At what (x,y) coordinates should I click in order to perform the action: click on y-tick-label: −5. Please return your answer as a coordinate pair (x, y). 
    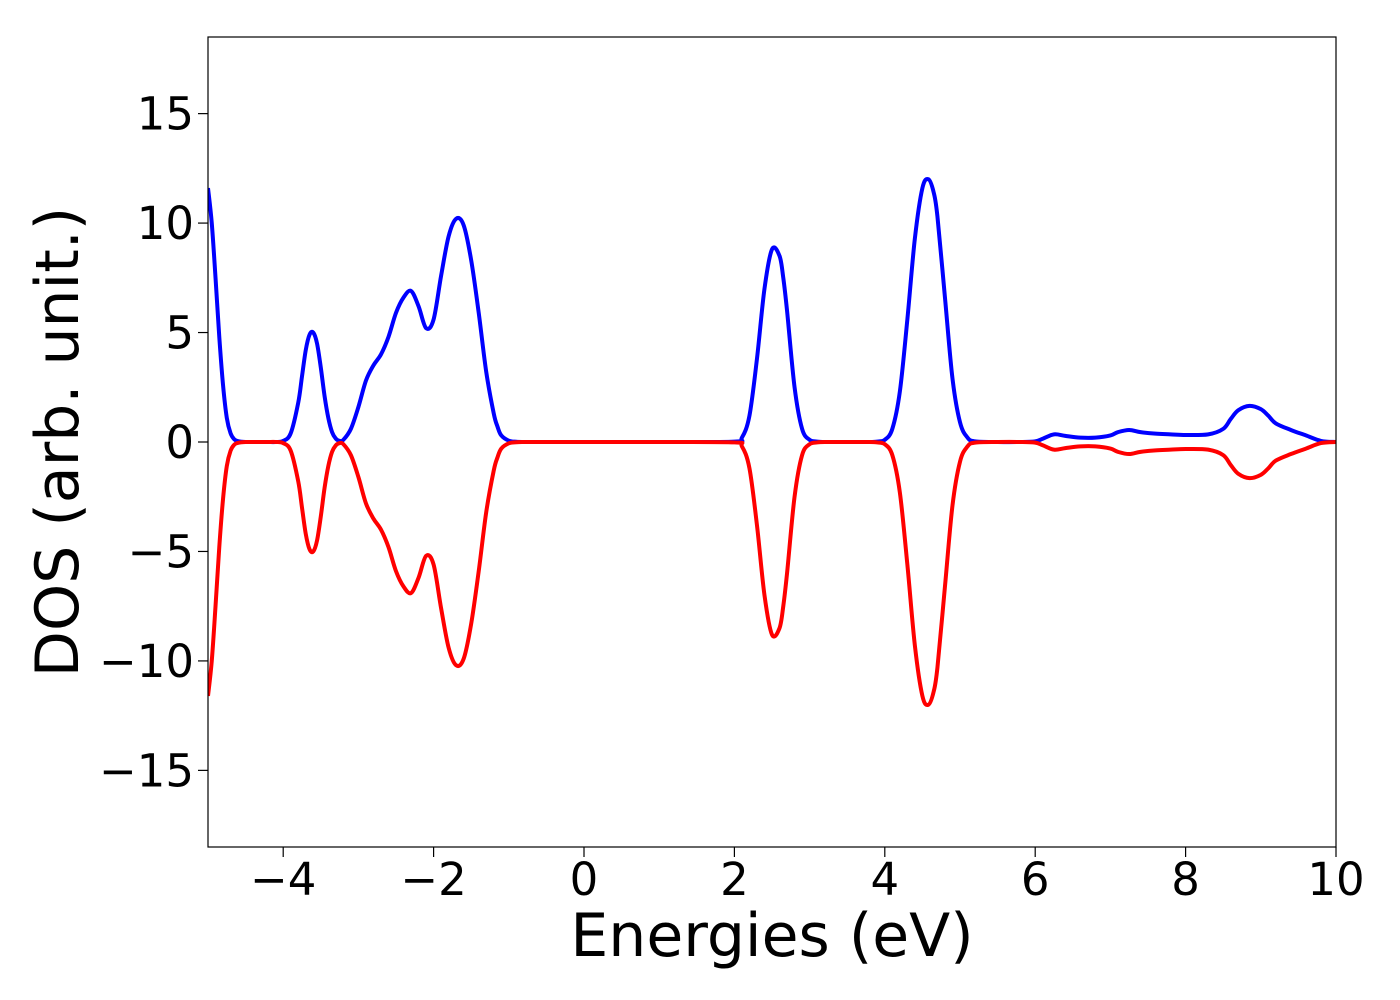
    Looking at the image, I should click on (161, 551).